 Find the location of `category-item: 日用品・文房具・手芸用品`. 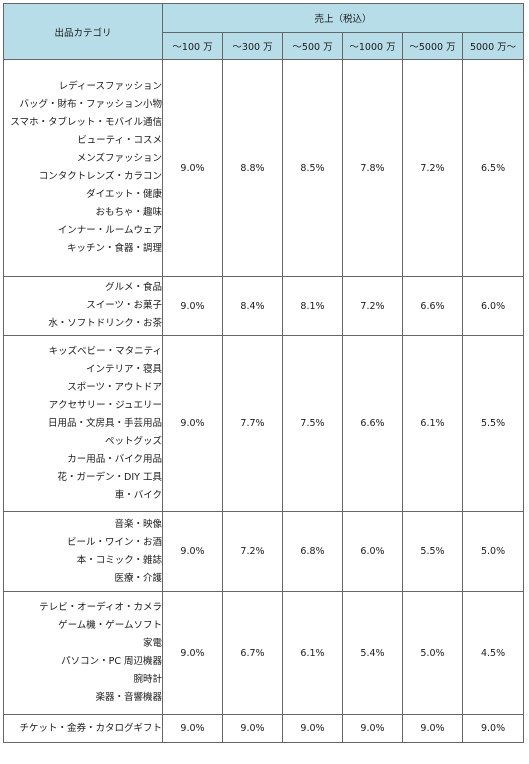

category-item: 日用品・文房具・手芸用品 is located at coordinates (104, 423).